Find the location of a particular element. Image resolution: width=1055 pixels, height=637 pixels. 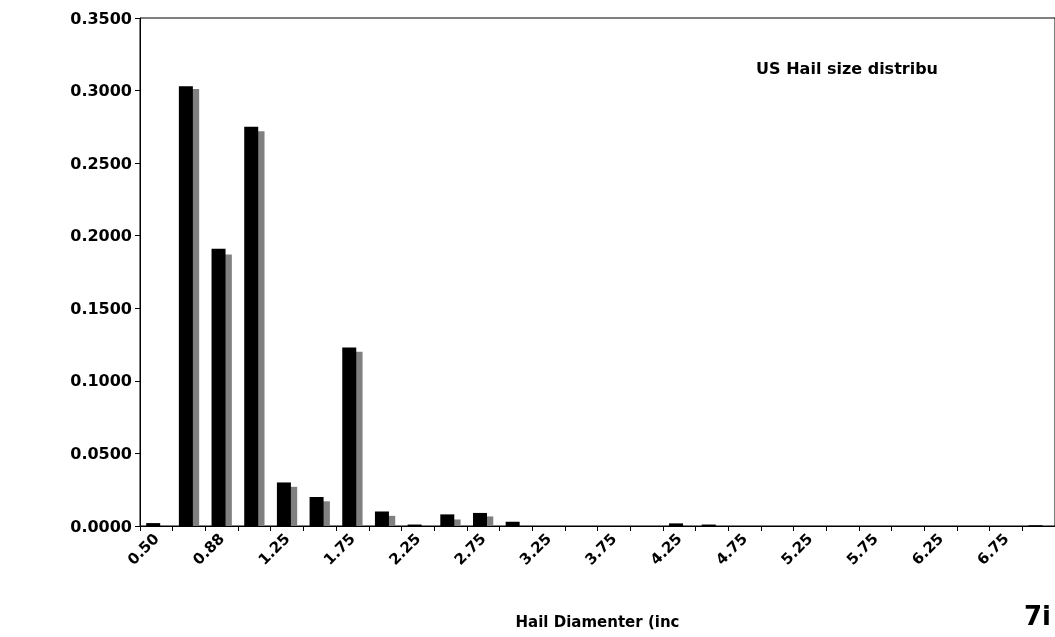

y-tick-label: 0.1500 is located at coordinates (101, 308).